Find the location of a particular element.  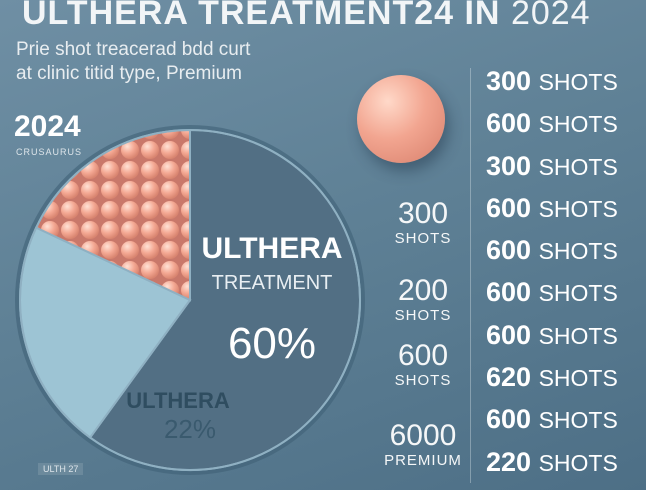

sphere-icon is located at coordinates (401, 119).